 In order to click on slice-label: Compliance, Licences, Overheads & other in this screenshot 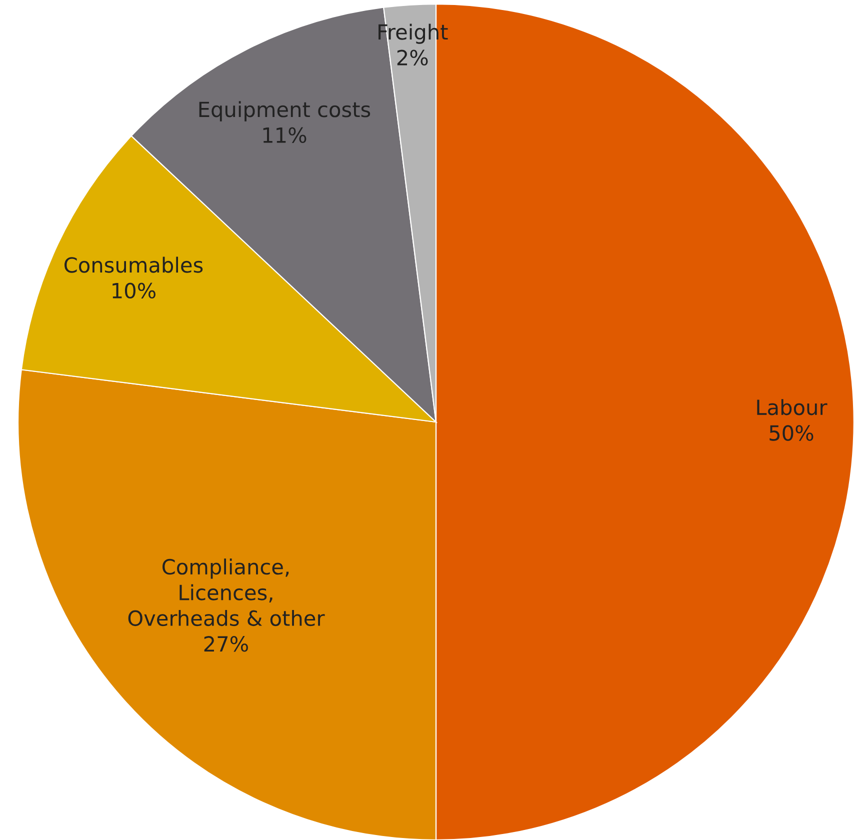, I will do `click(226, 592)`.